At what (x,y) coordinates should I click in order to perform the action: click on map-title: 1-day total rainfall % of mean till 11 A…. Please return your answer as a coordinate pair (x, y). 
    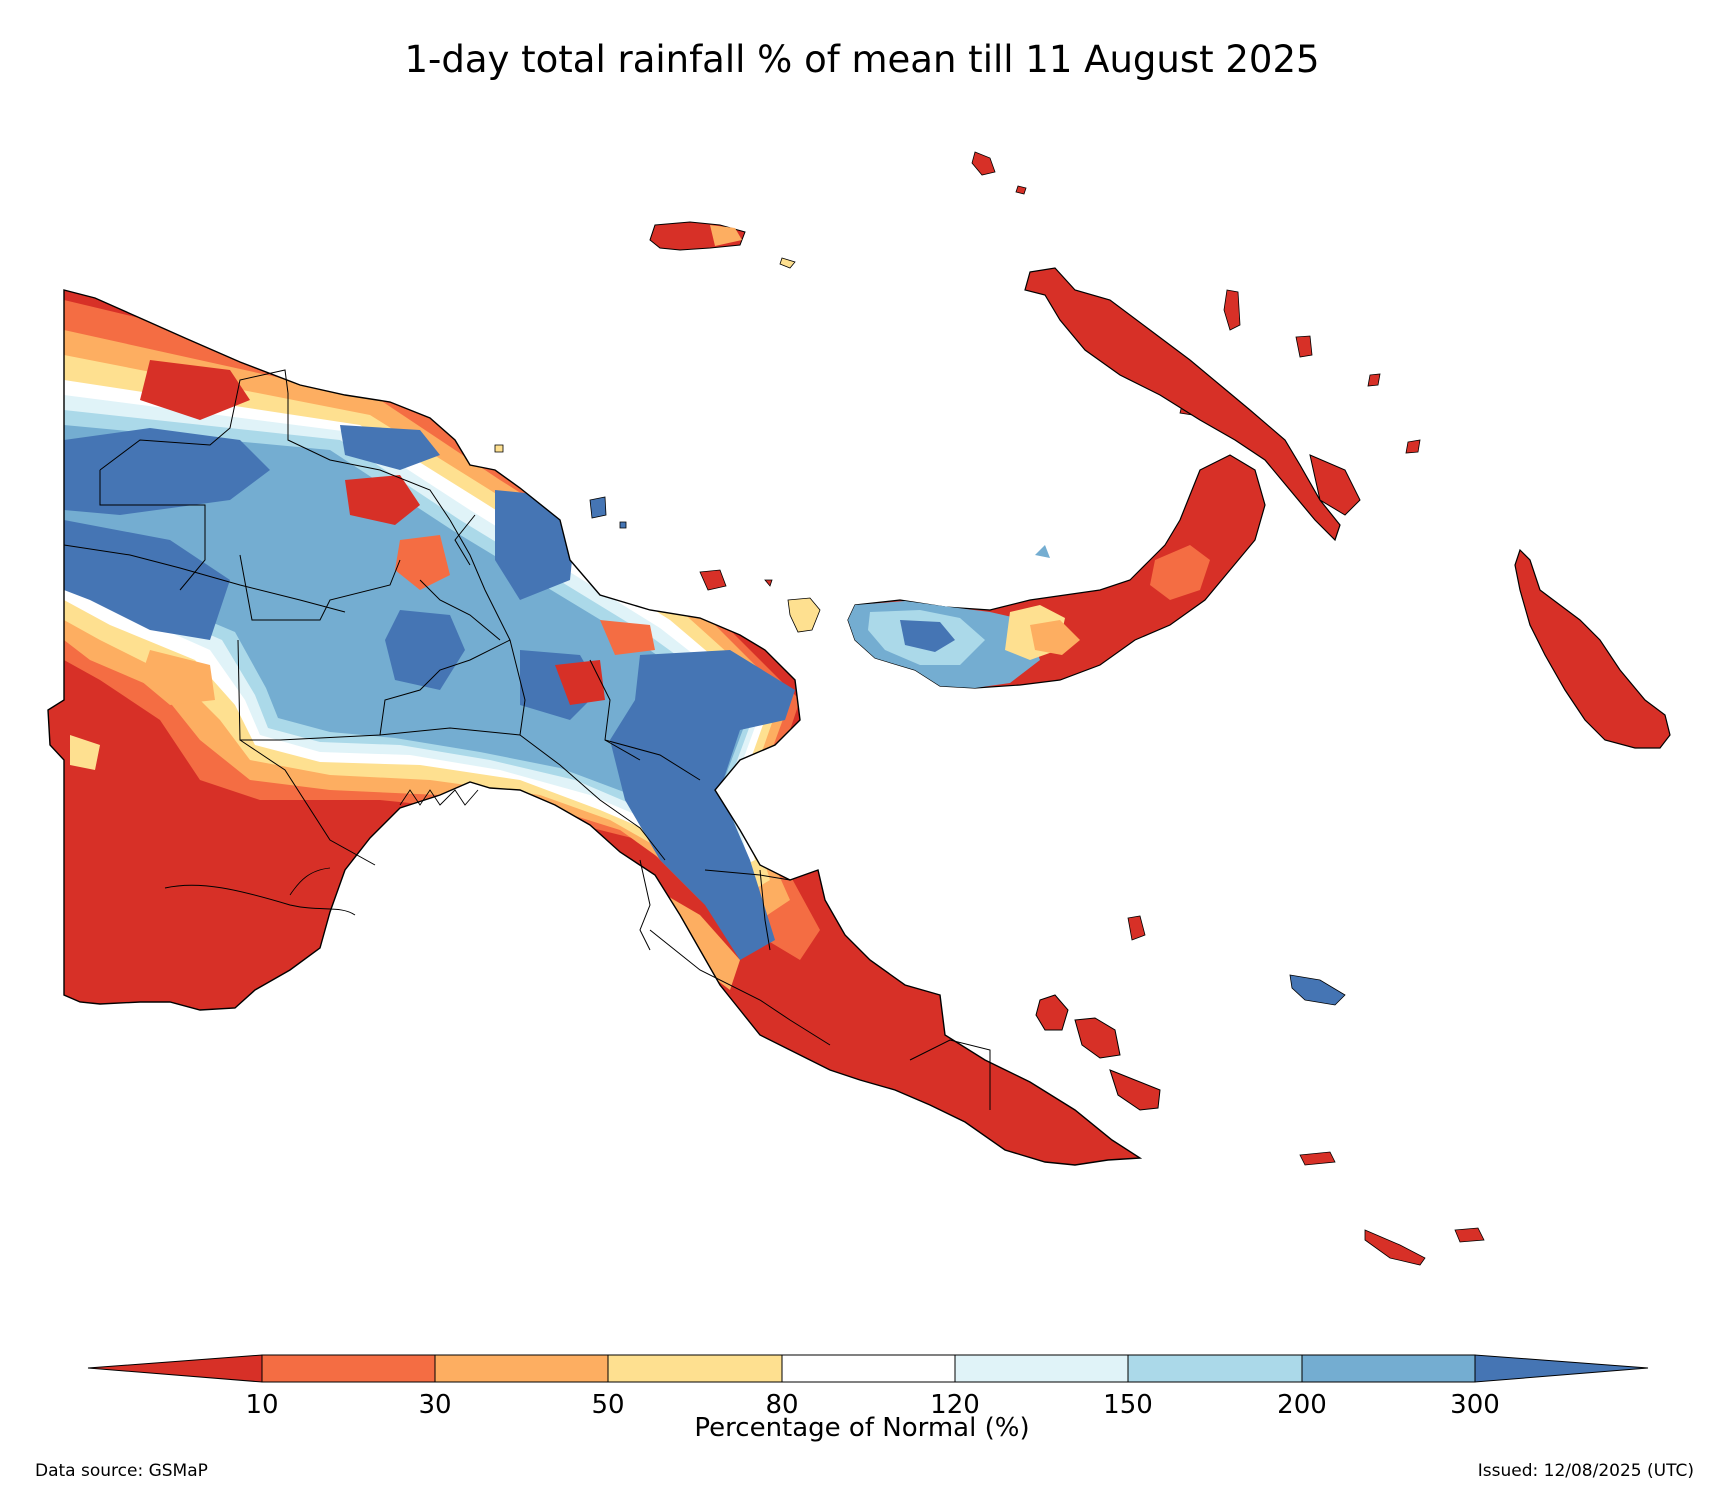
    Looking at the image, I should click on (862, 59).